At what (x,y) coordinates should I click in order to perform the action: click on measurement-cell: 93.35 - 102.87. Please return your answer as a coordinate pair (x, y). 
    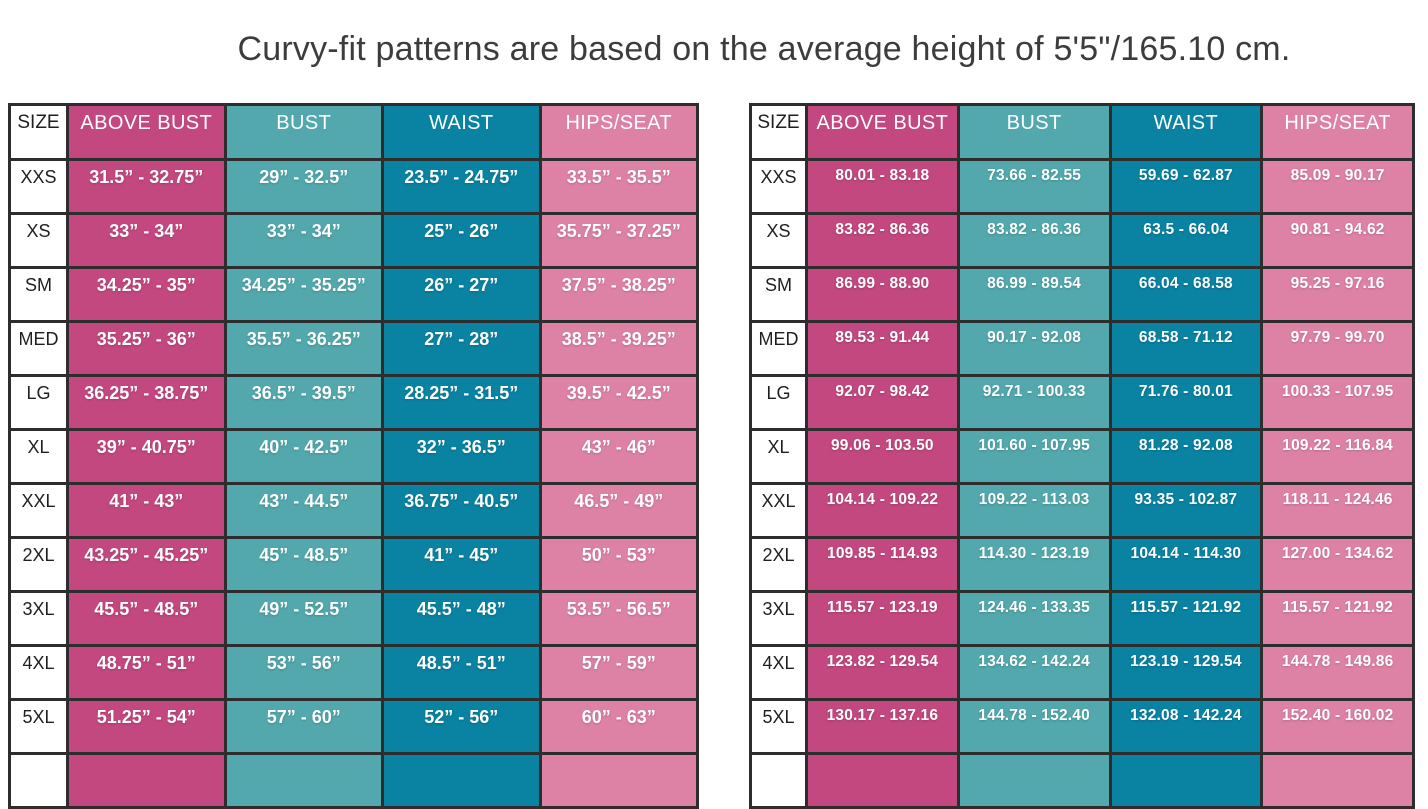
    Looking at the image, I should click on (1186, 510).